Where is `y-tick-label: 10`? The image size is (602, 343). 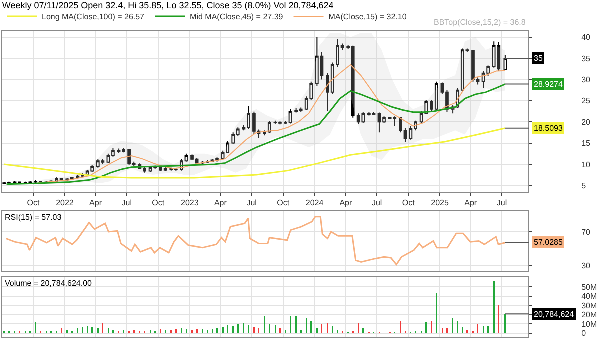
y-tick-label: 10 is located at coordinates (587, 165).